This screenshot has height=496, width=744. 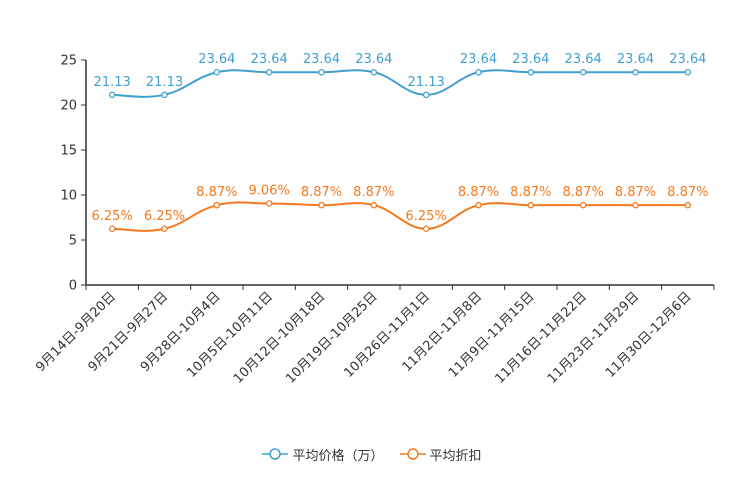 I want to click on x-tick-label: 11月16日-11月22日, so click(x=541, y=337).